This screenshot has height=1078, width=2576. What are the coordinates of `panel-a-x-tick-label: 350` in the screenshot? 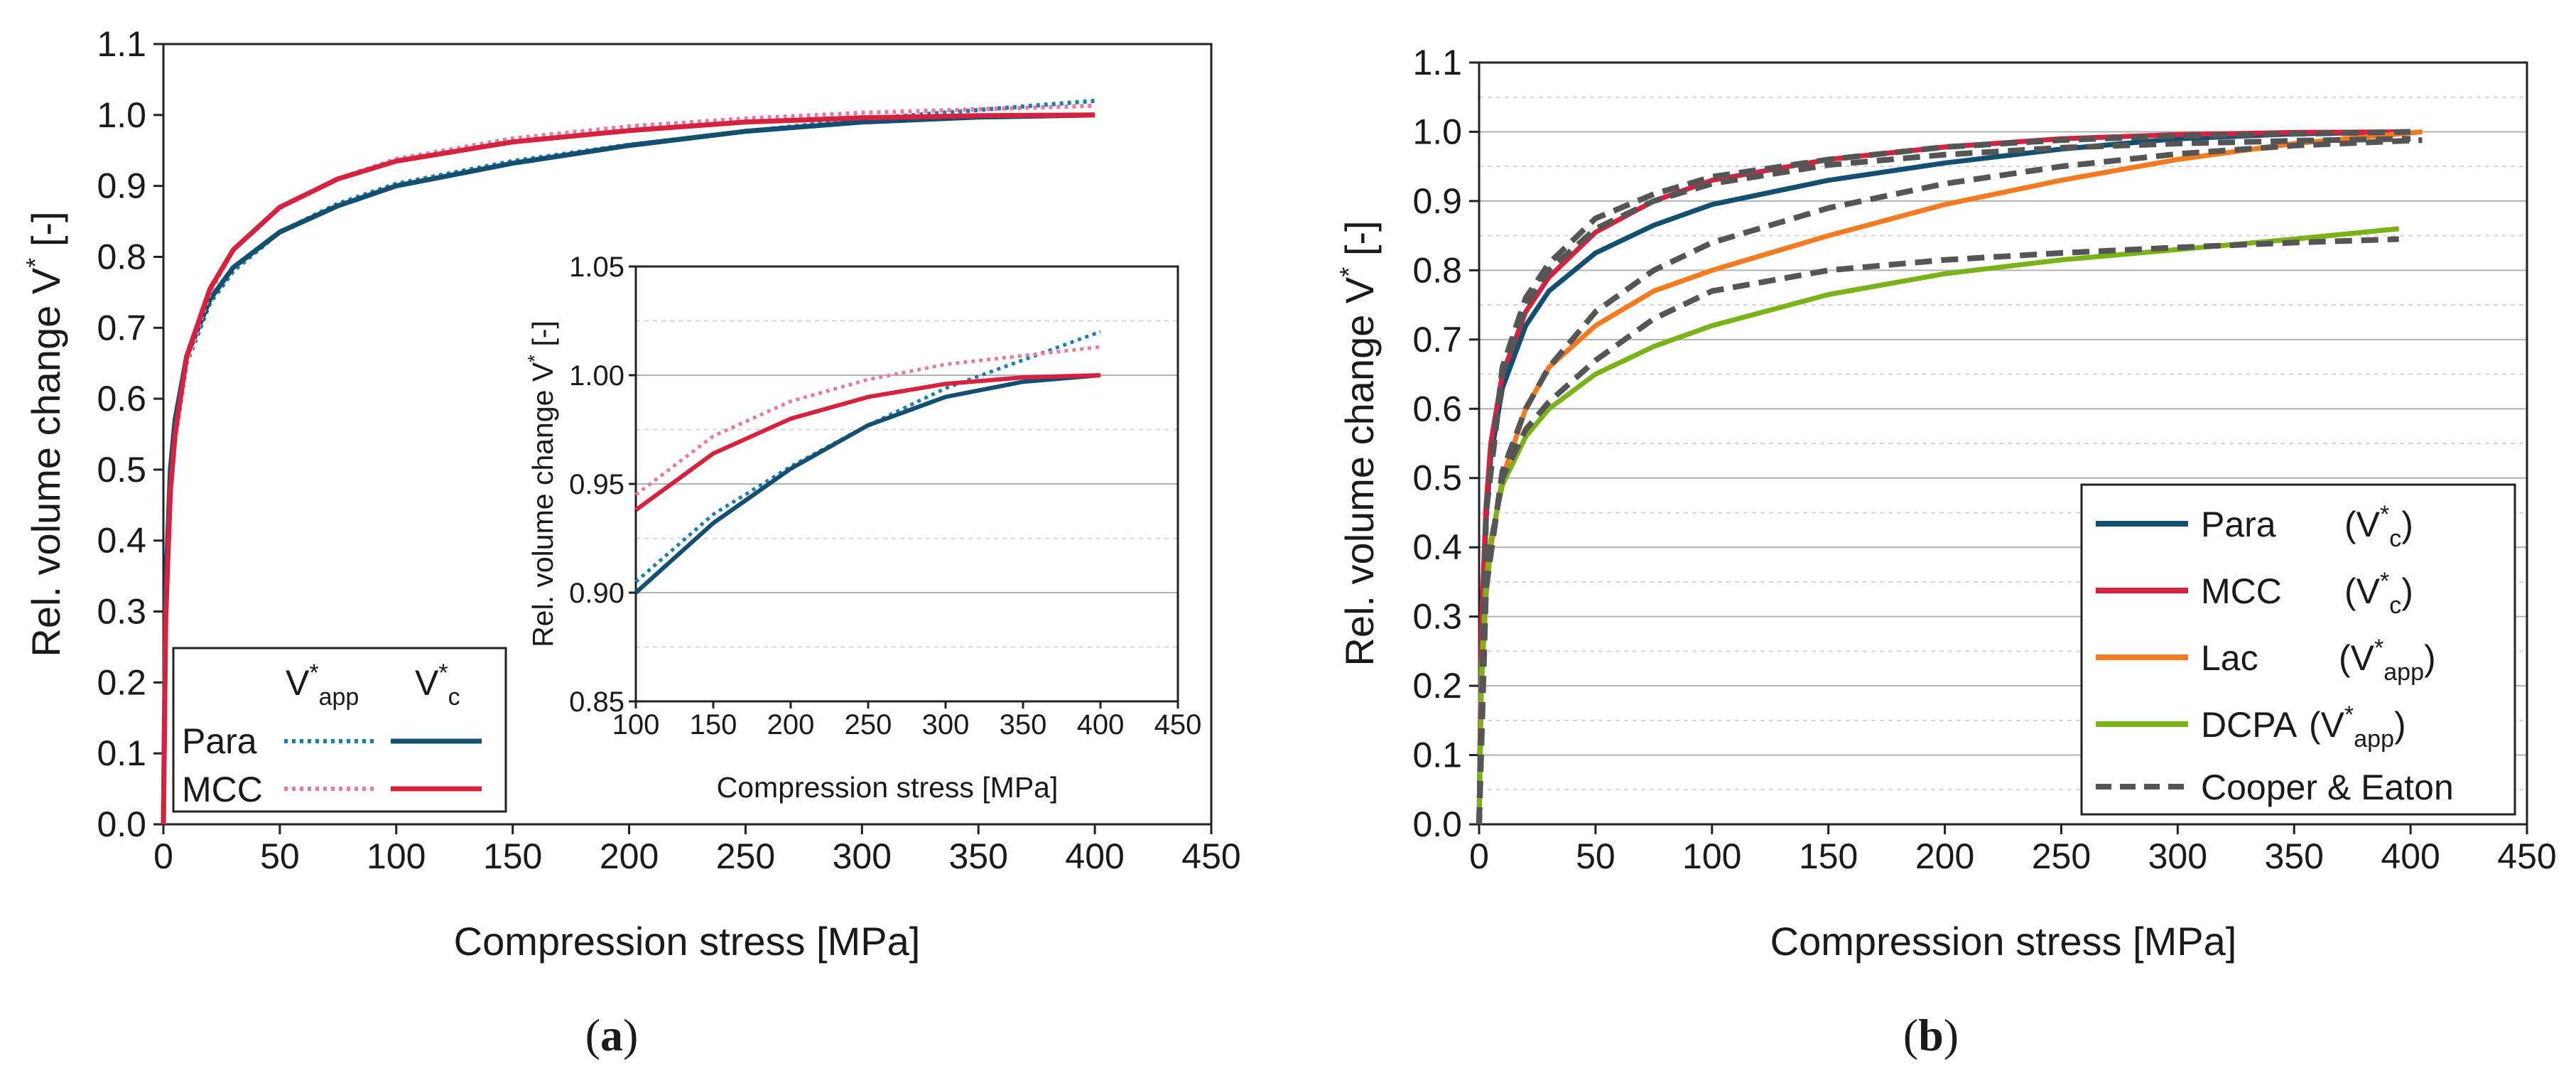 It's located at (978, 856).